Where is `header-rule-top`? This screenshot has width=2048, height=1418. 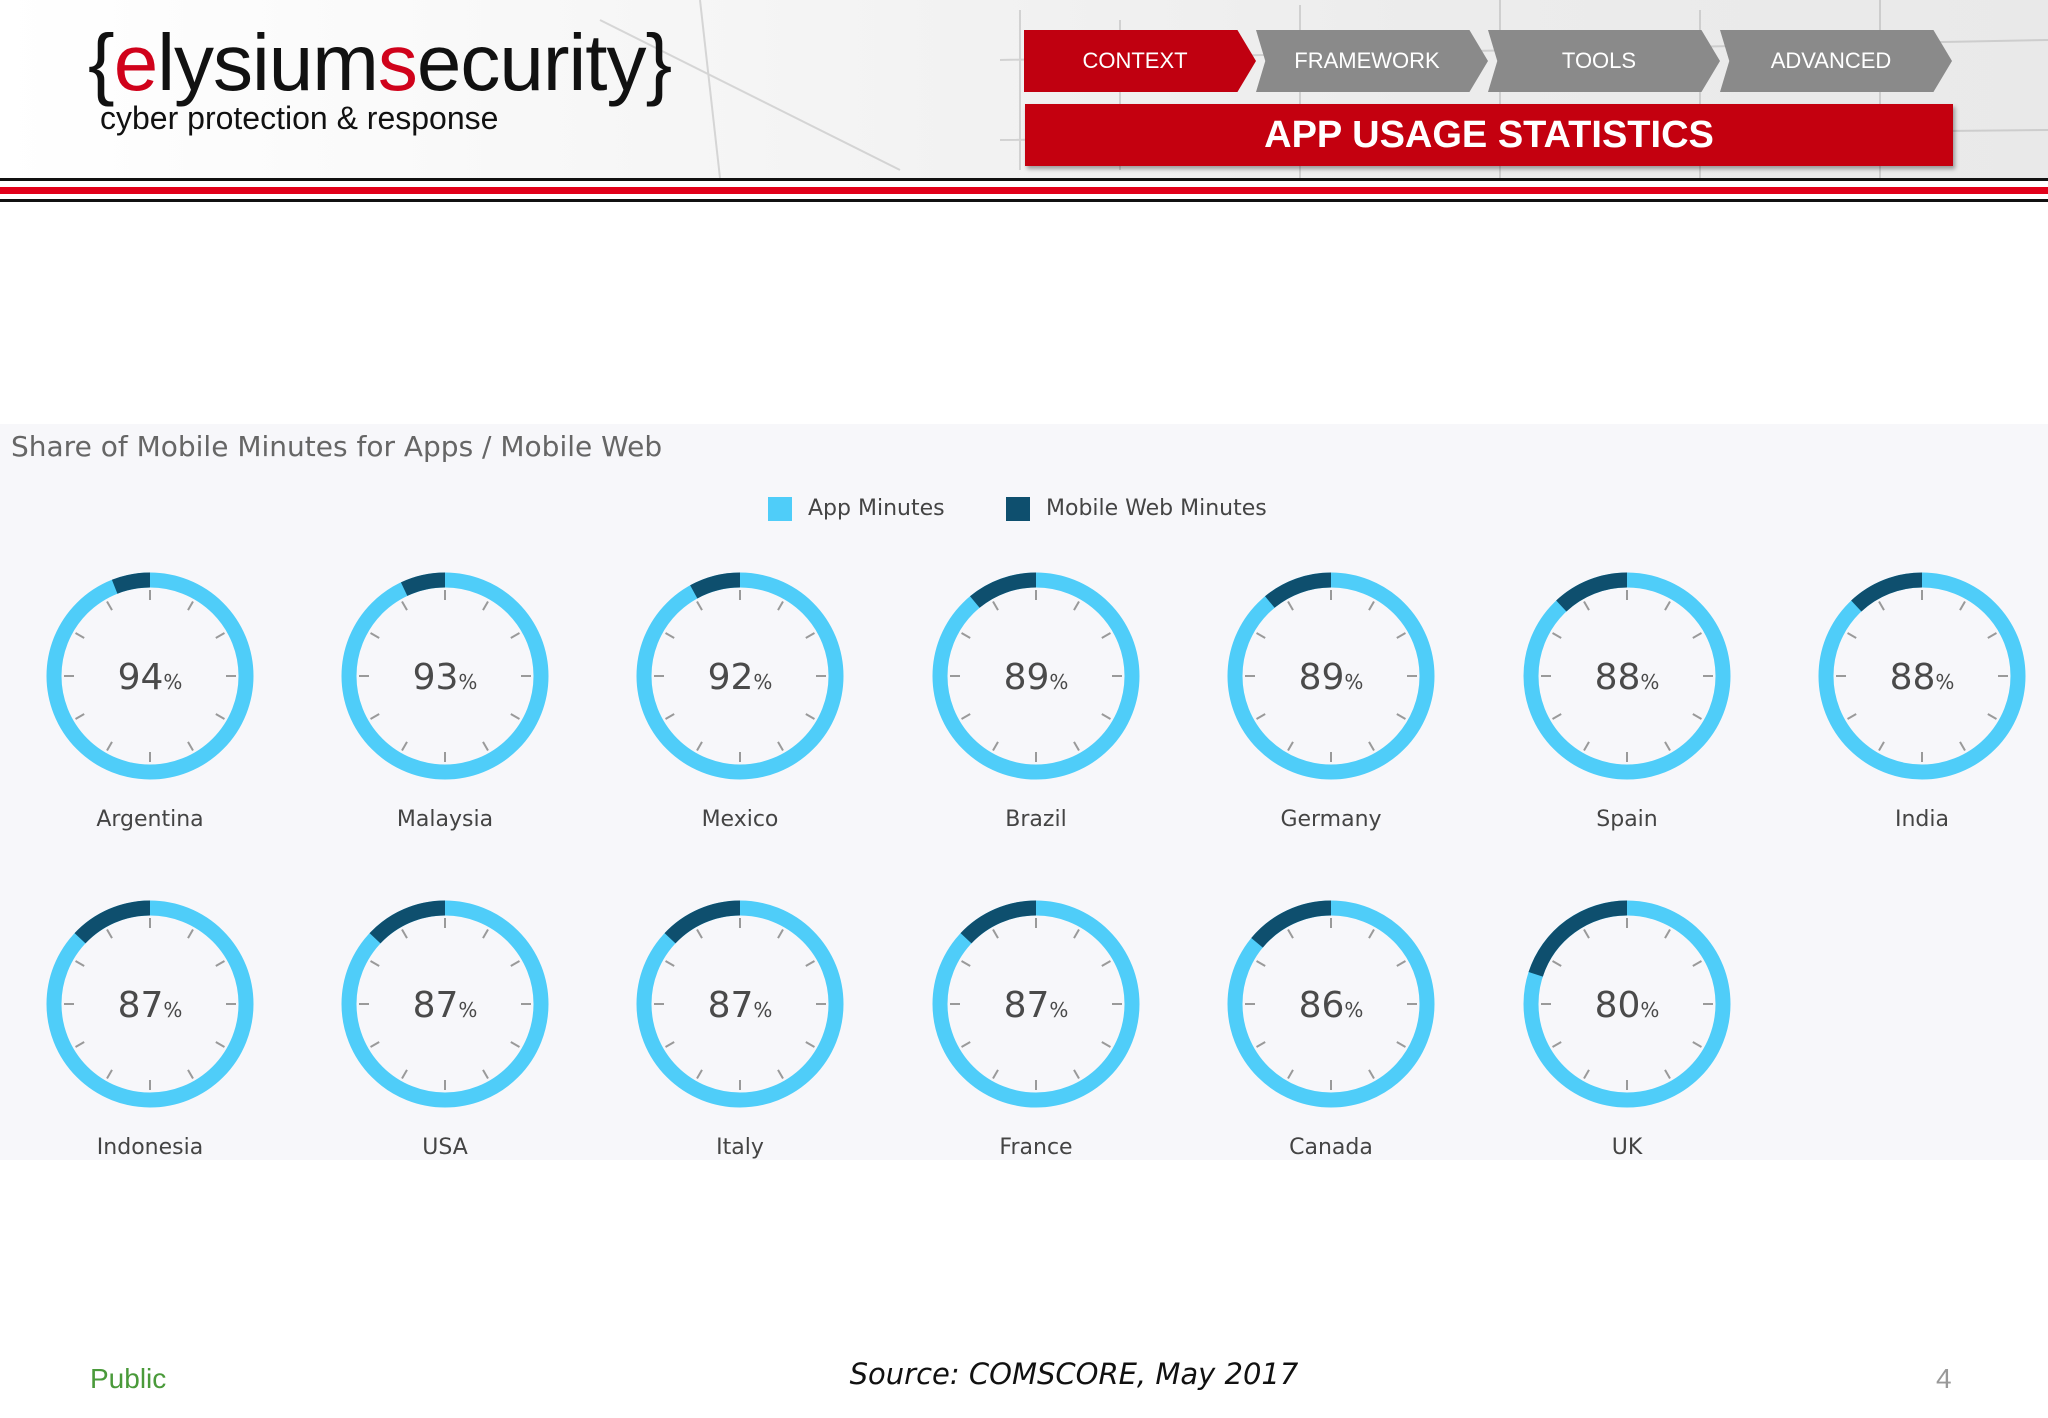
header-rule-top is located at coordinates (1024, 179).